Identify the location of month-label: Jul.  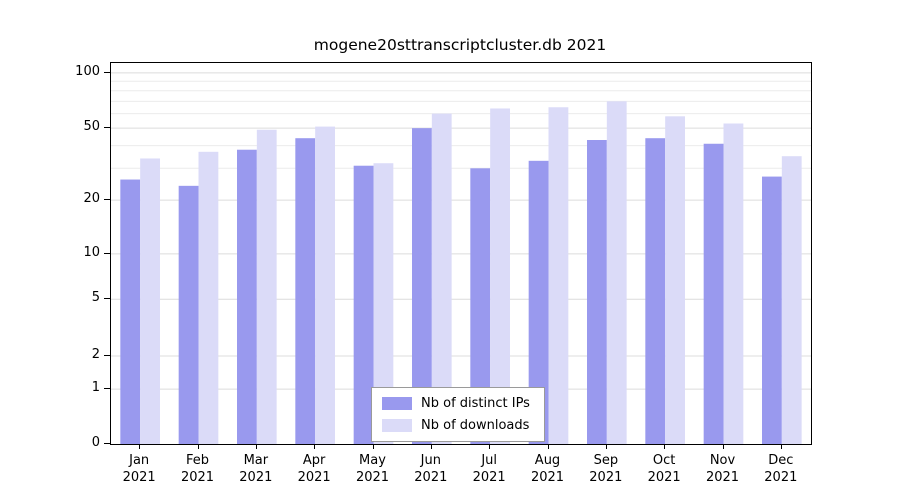
(489, 460).